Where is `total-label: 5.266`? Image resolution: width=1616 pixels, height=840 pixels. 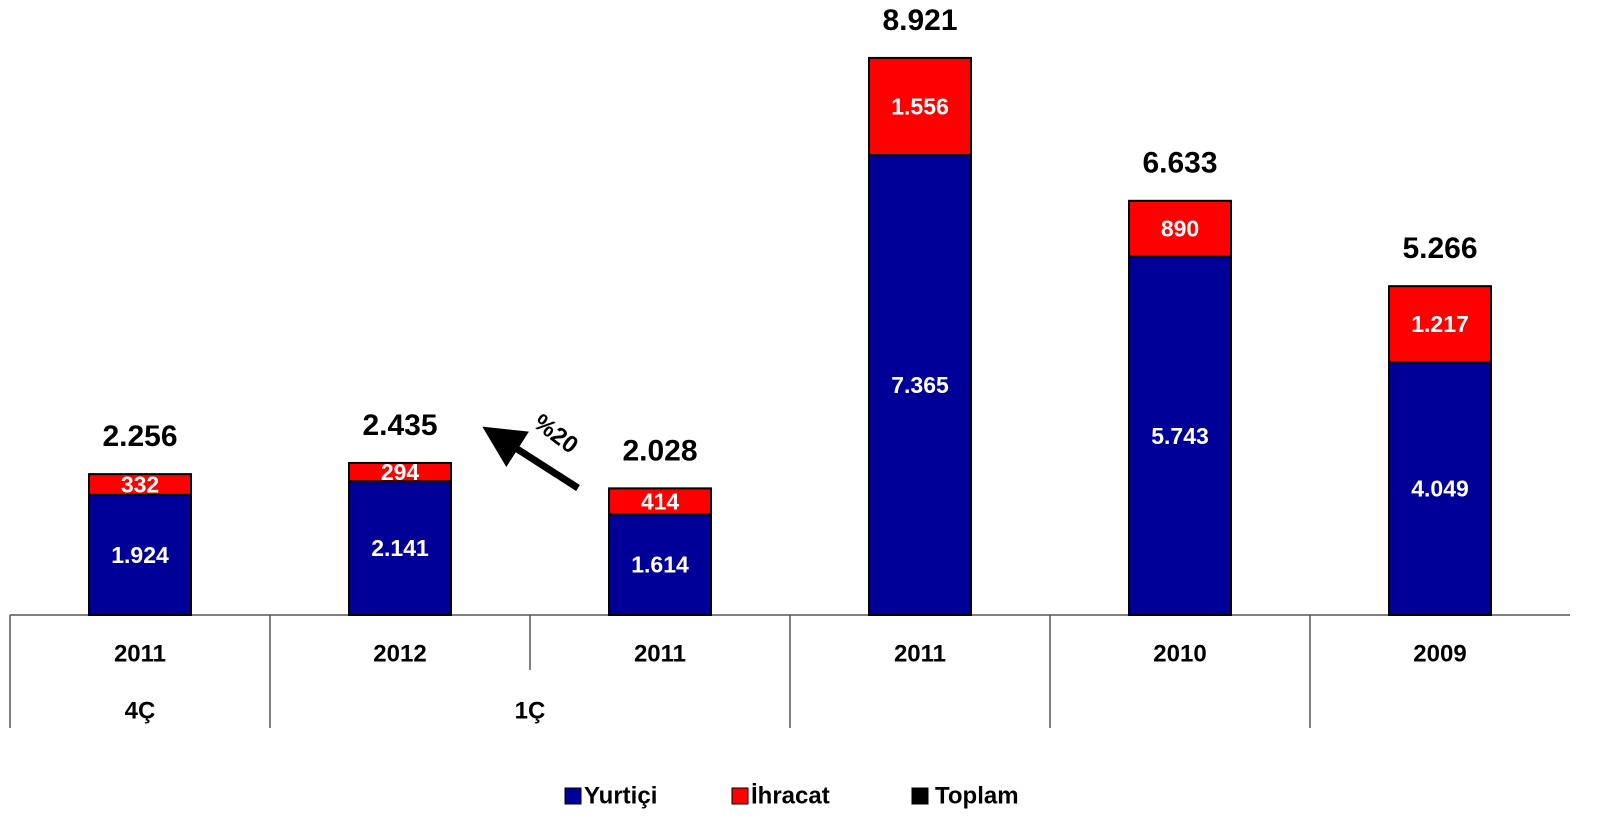 total-label: 5.266 is located at coordinates (1439, 248).